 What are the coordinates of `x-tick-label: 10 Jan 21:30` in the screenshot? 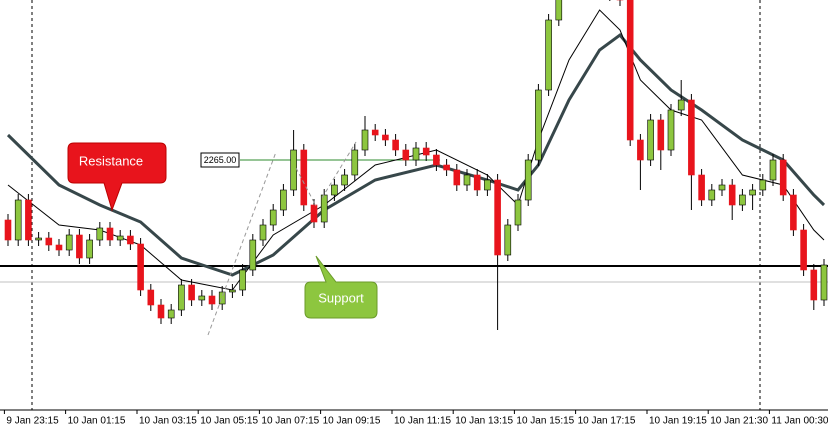 It's located at (739, 421).